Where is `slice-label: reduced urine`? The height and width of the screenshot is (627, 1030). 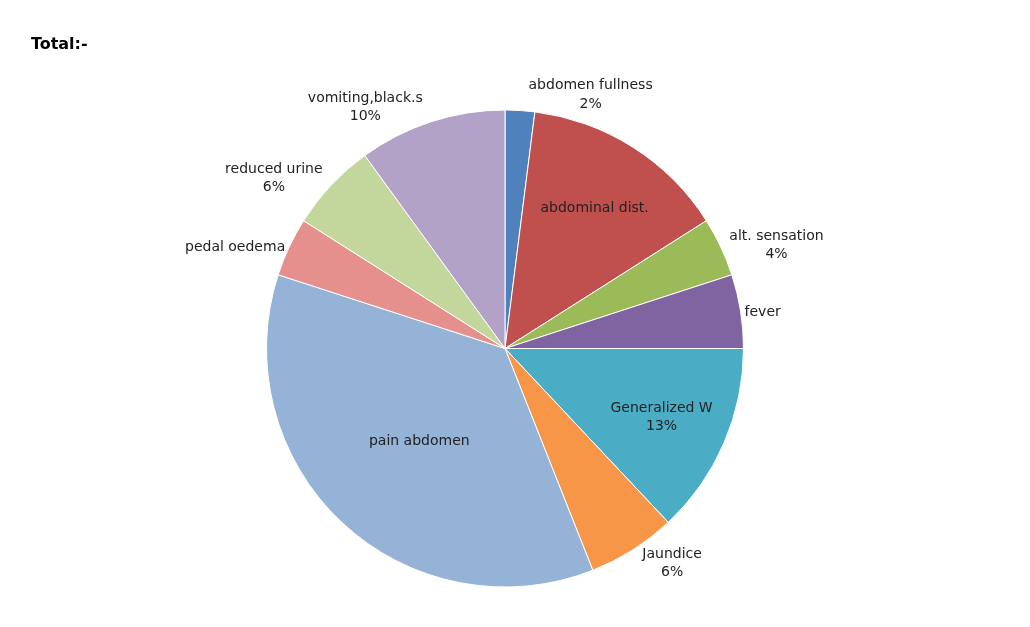 slice-label: reduced urine is located at coordinates (274, 168).